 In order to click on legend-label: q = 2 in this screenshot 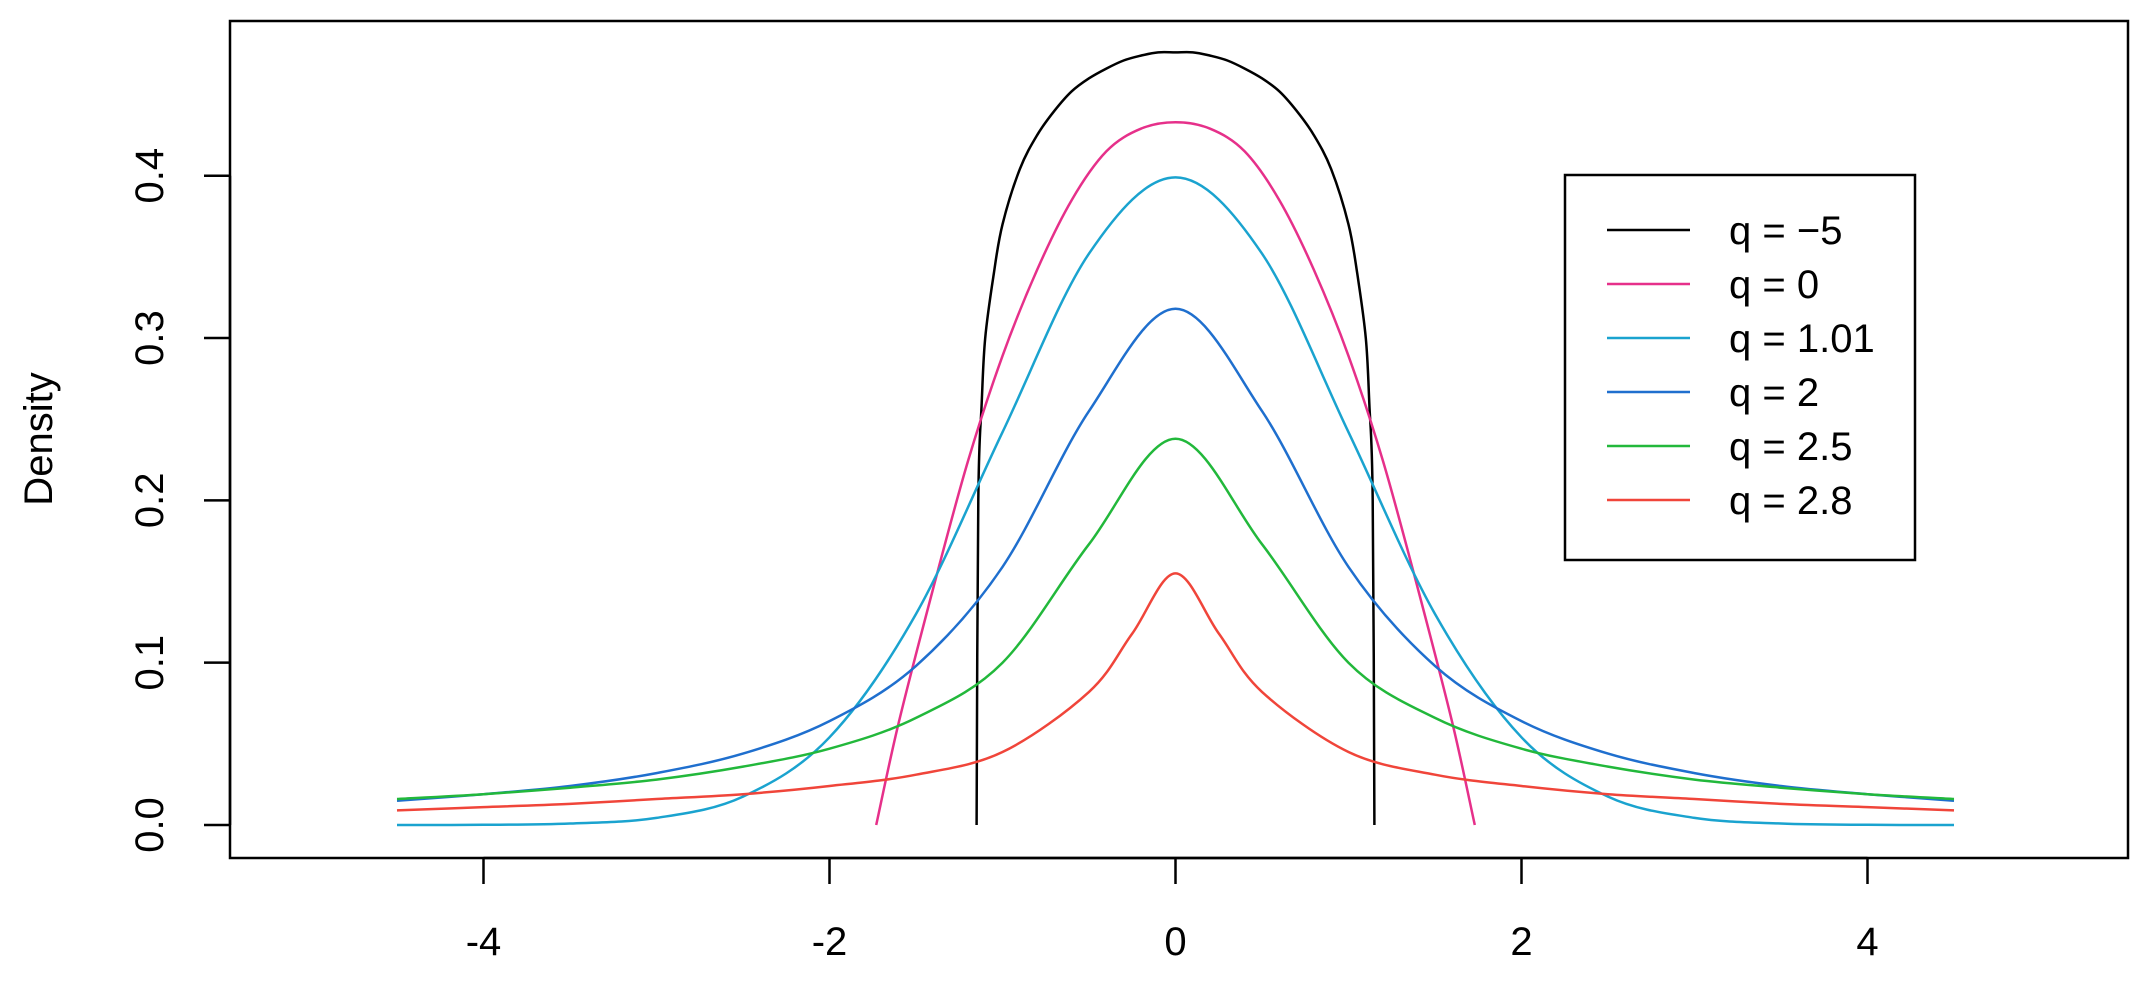, I will do `click(1774, 393)`.